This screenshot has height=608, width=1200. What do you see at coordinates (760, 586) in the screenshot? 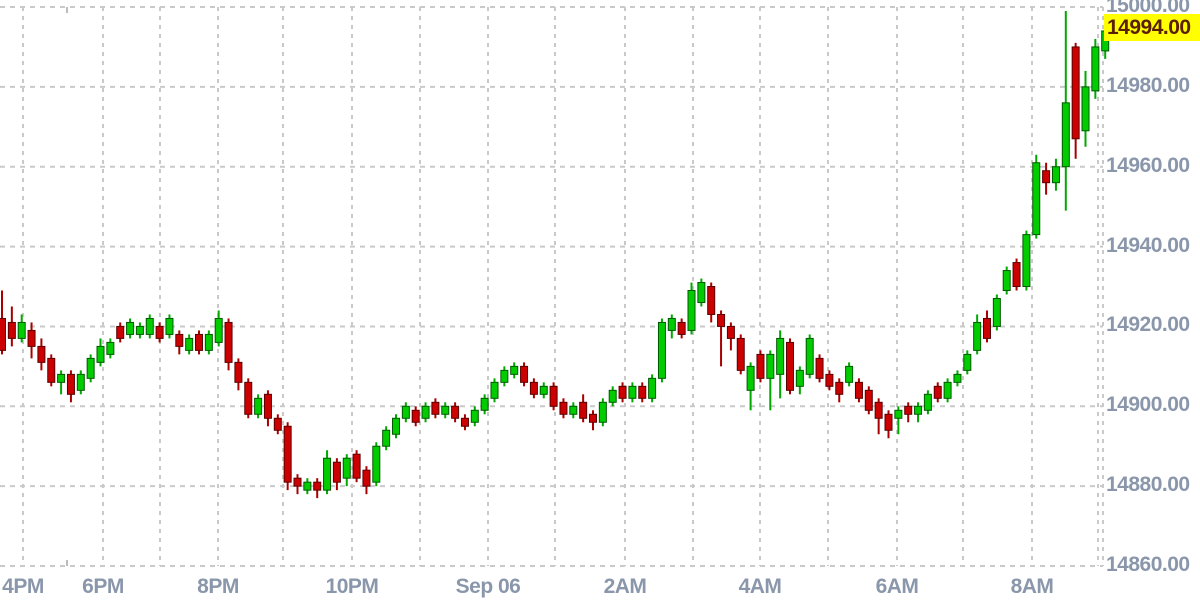
I see `x-axis-time-label: 4AM` at bounding box center [760, 586].